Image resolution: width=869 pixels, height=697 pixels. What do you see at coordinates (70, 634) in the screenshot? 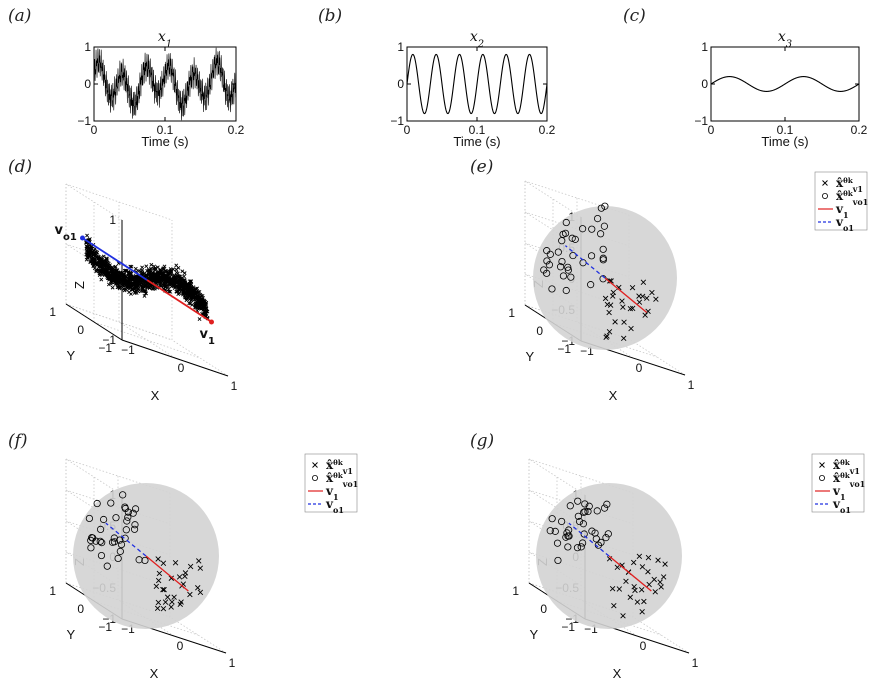
I see `y-axis-label: Y` at bounding box center [70, 634].